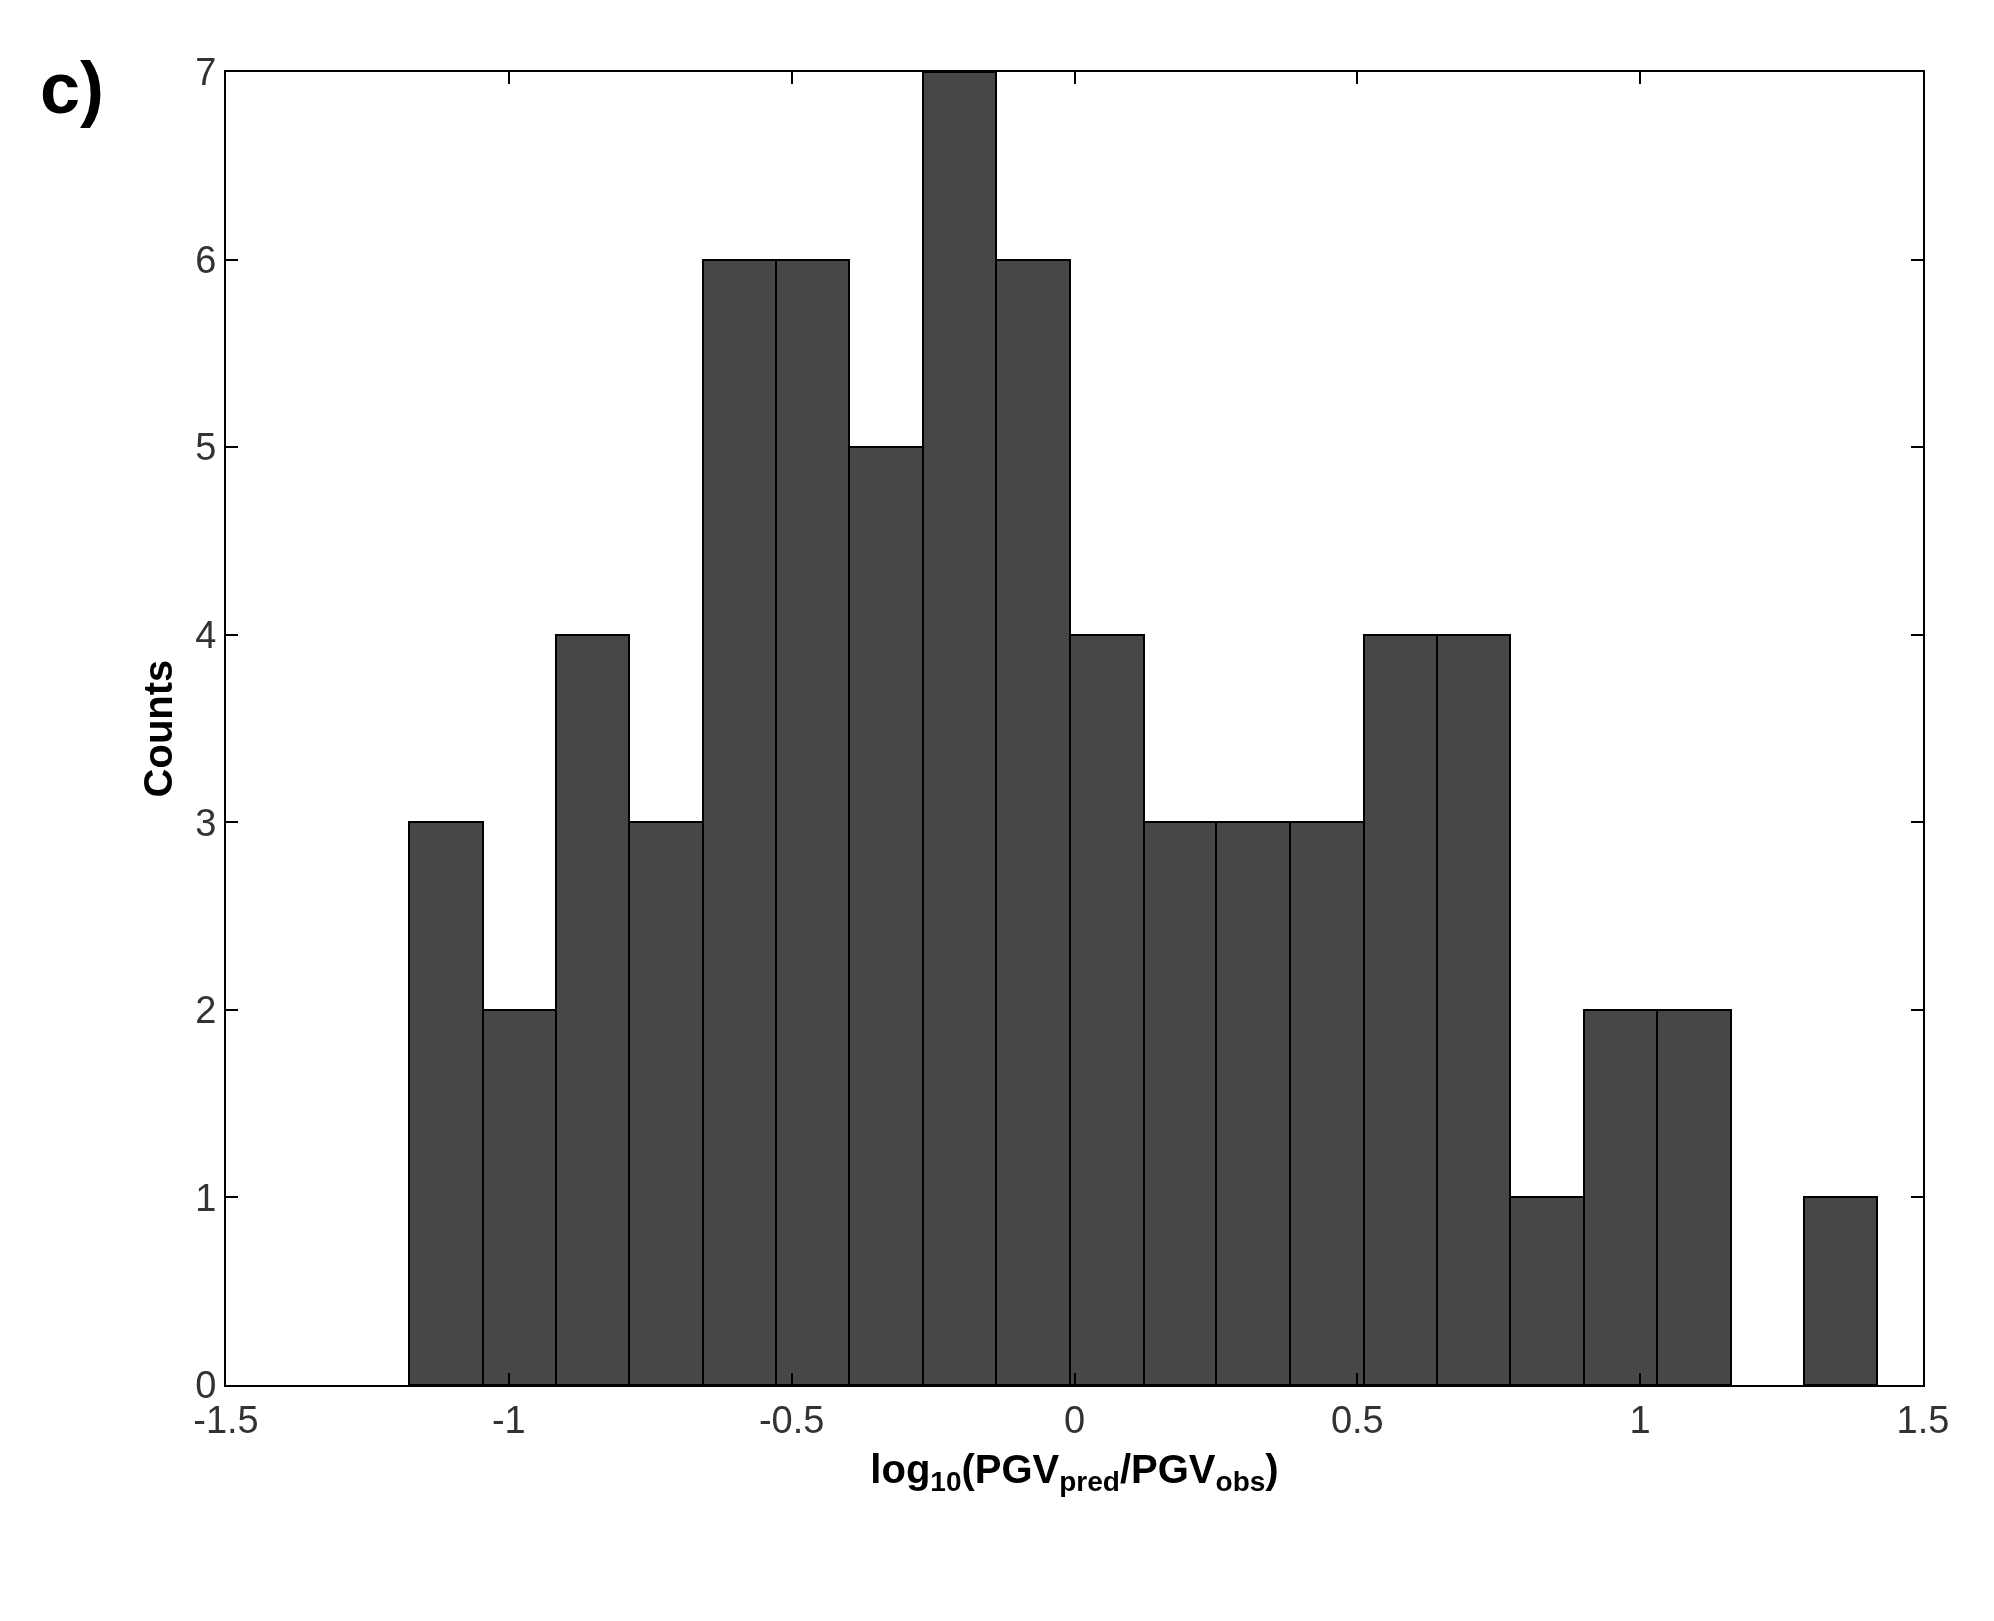 The width and height of the screenshot is (1994, 1621). What do you see at coordinates (72, 88) in the screenshot?
I see `text: c)` at bounding box center [72, 88].